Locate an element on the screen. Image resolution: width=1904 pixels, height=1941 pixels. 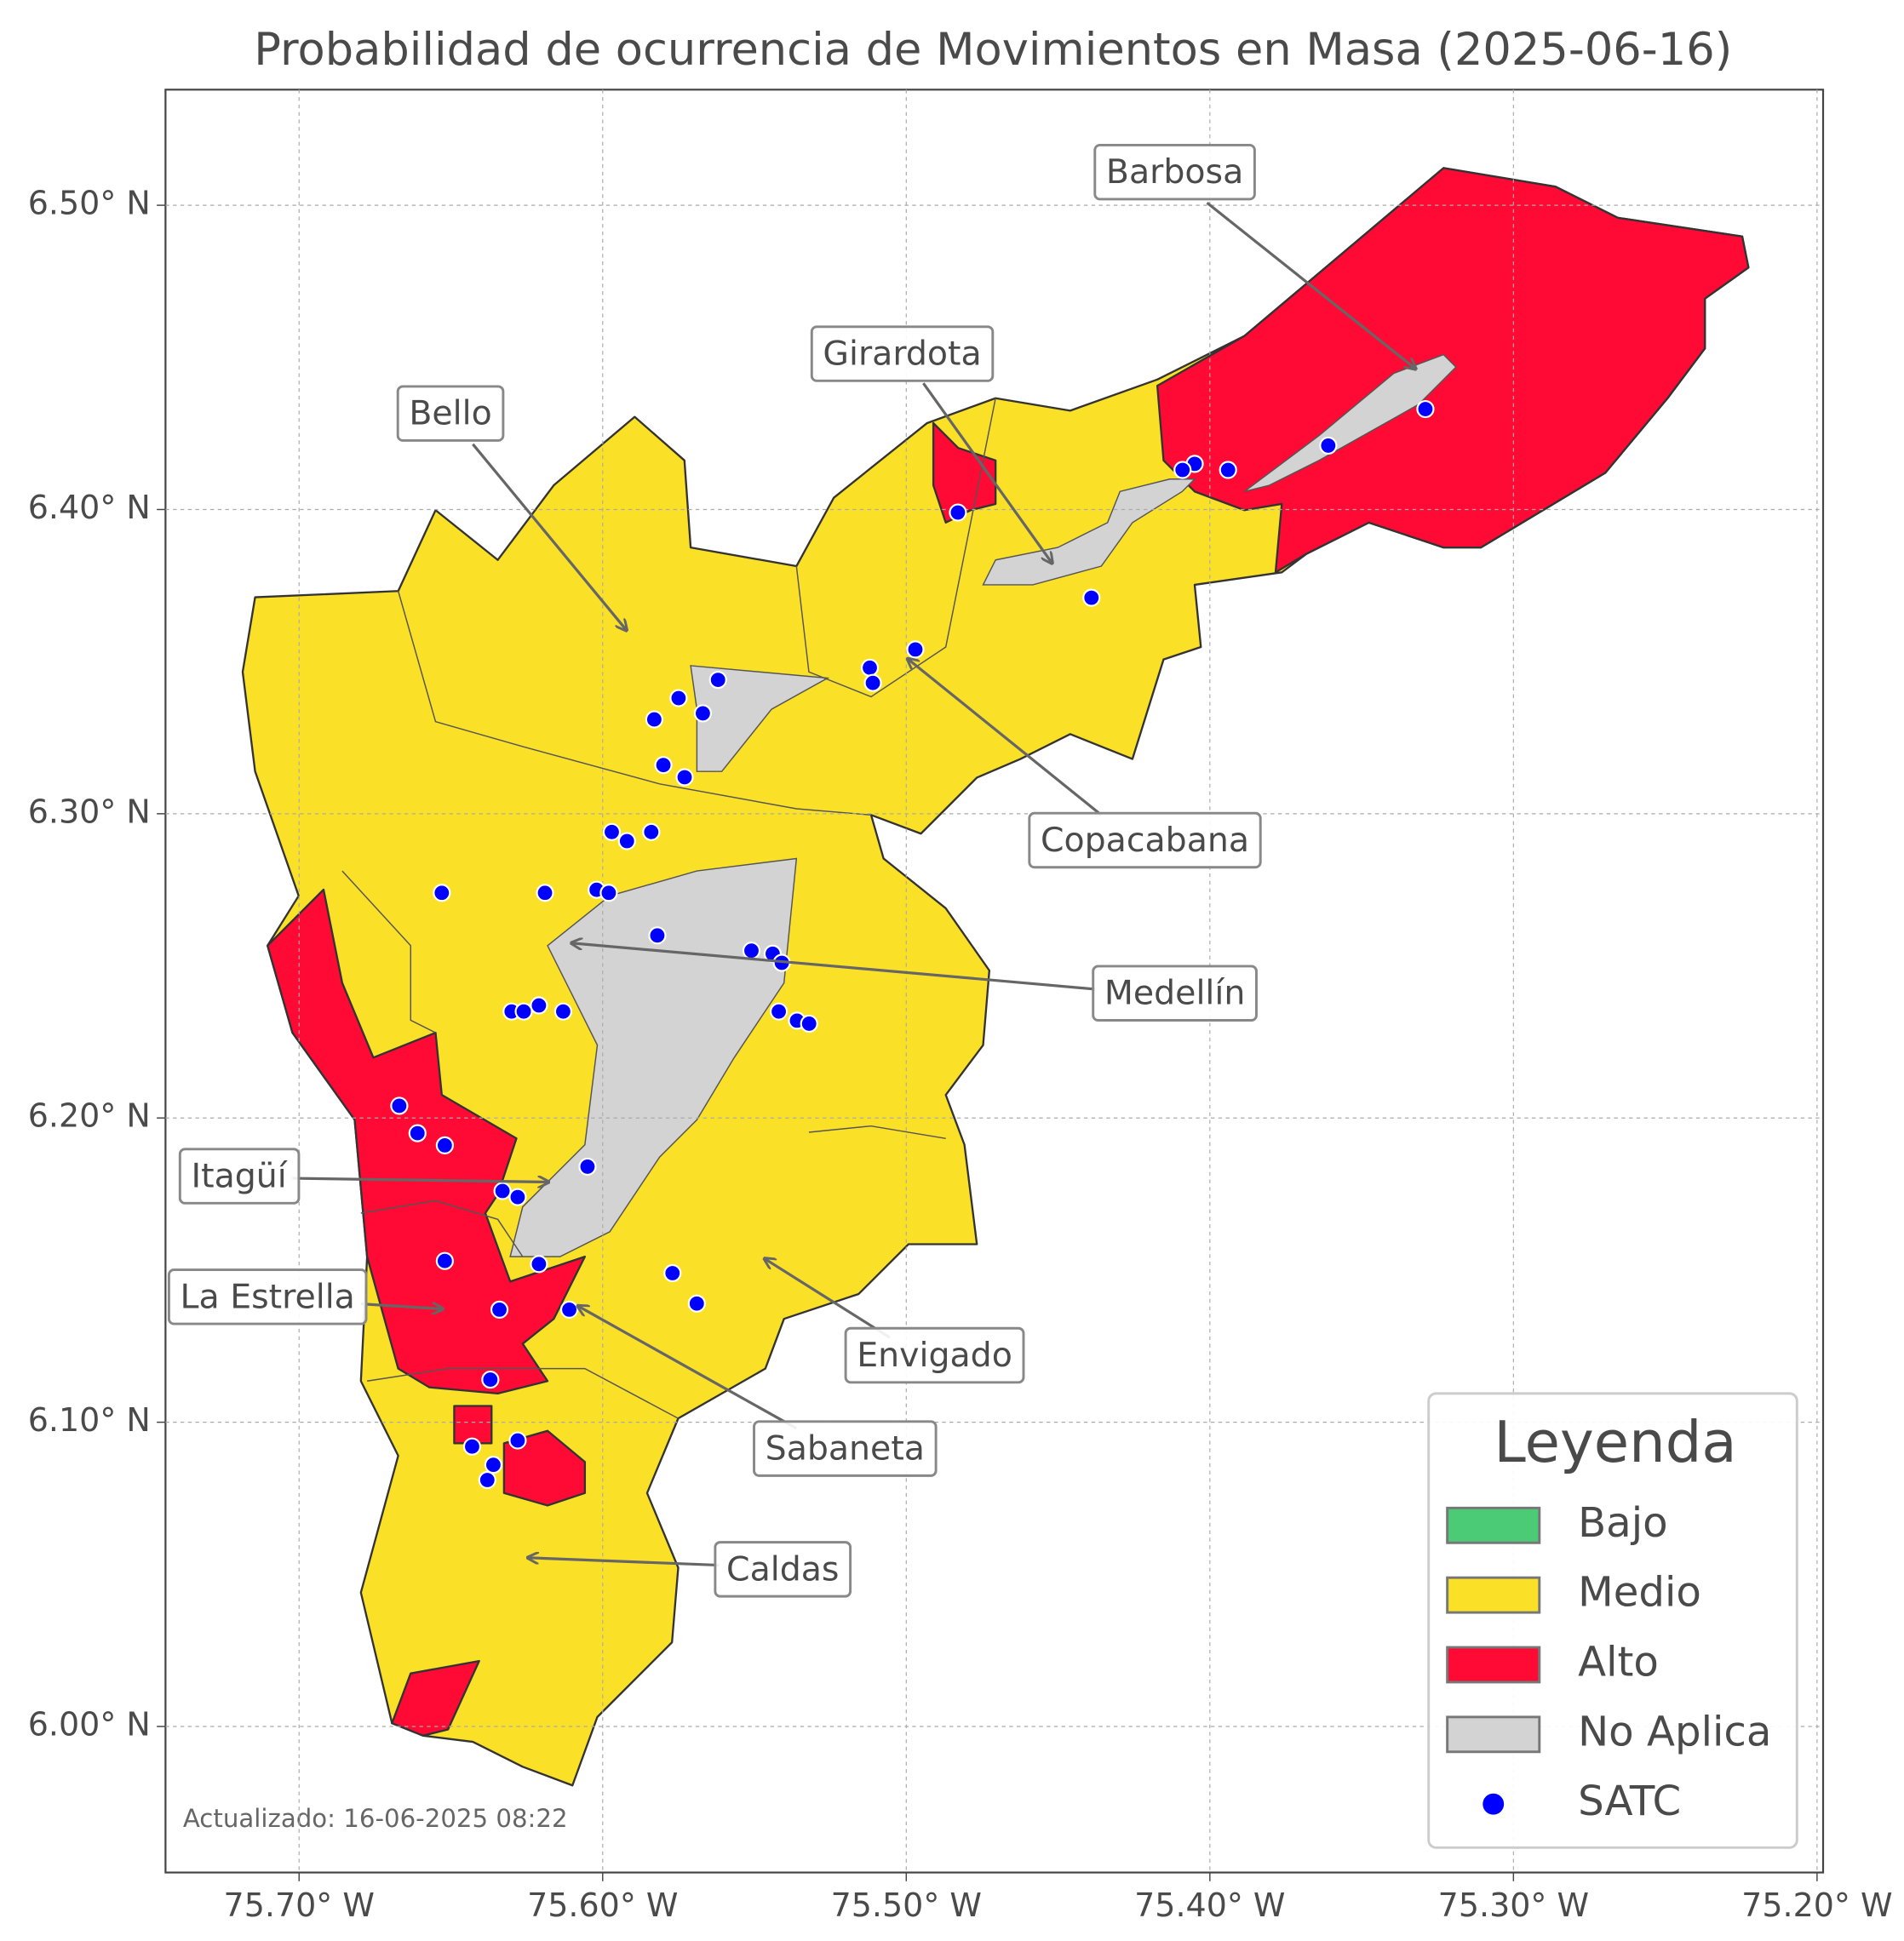
annotation-label: Caldas is located at coordinates (782, 1569).